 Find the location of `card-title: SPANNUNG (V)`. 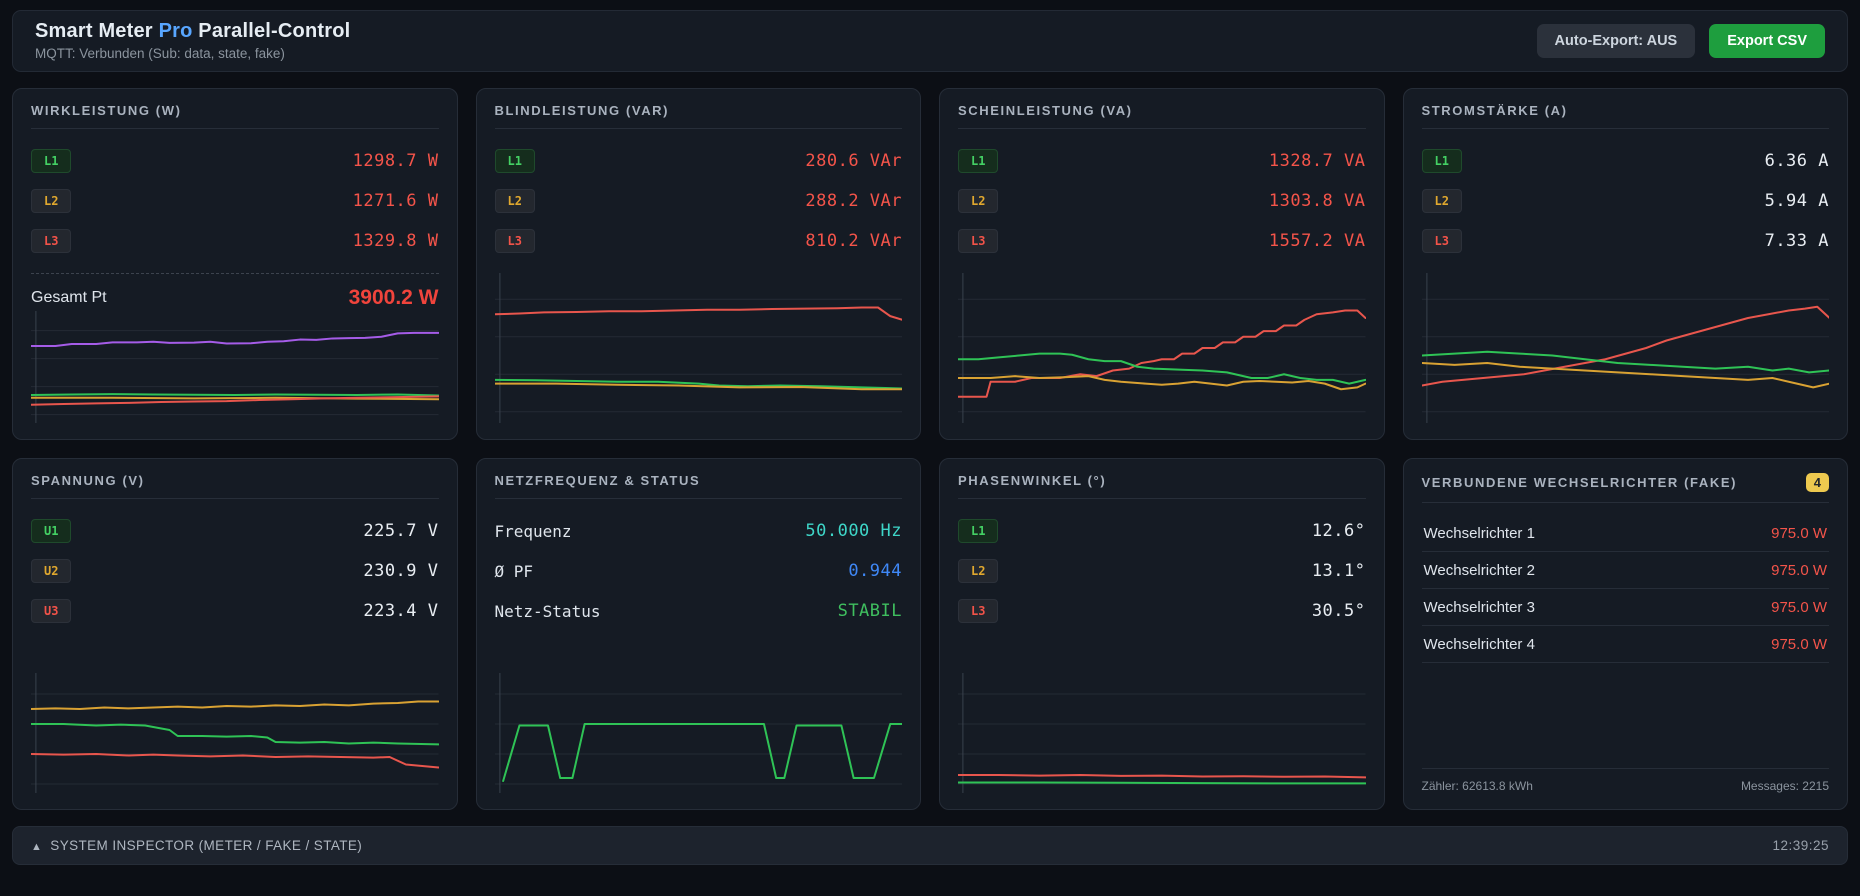

card-title: SPANNUNG (V) is located at coordinates (88, 480).